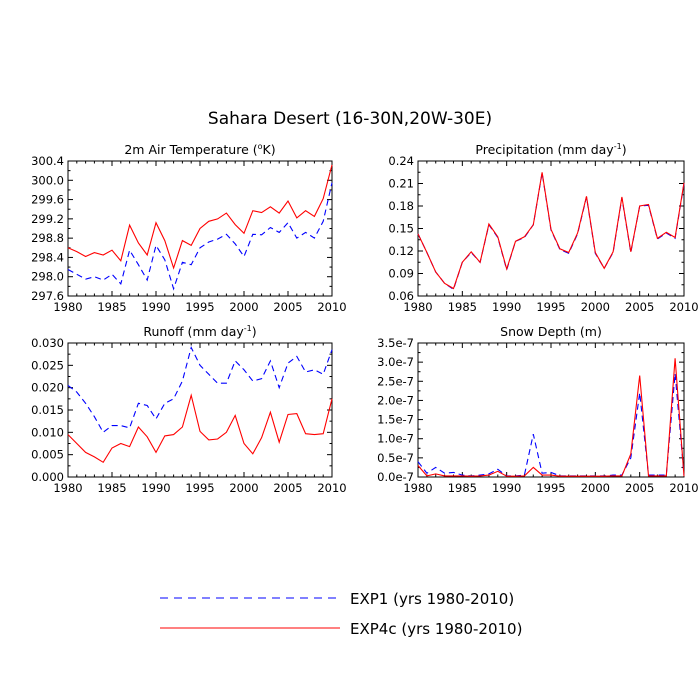 The height and width of the screenshot is (700, 700). I want to click on y-tick-label: 300.0, so click(47, 180).